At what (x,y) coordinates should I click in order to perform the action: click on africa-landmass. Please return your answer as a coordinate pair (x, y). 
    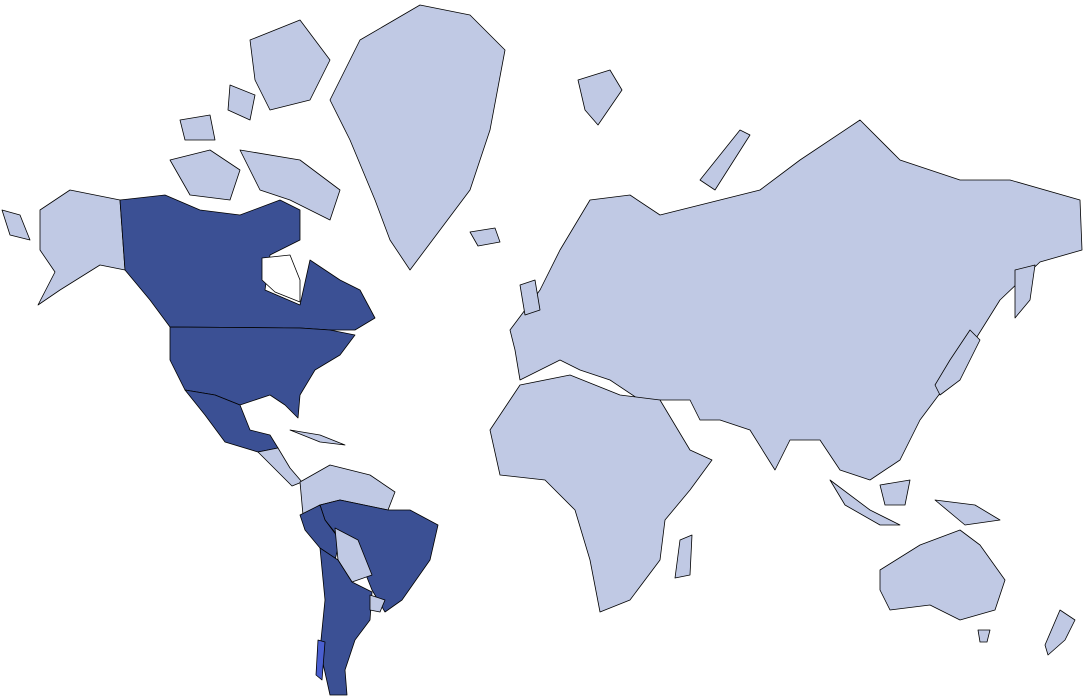
    Looking at the image, I should click on (601, 493).